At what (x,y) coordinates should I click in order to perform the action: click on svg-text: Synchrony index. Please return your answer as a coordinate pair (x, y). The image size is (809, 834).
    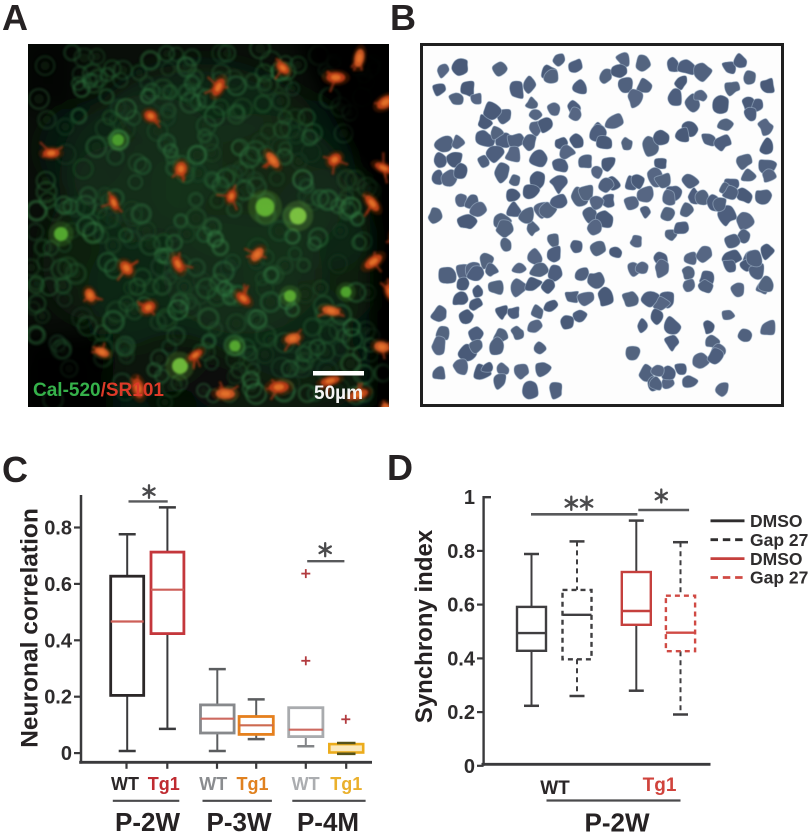
    Looking at the image, I should click on (424, 626).